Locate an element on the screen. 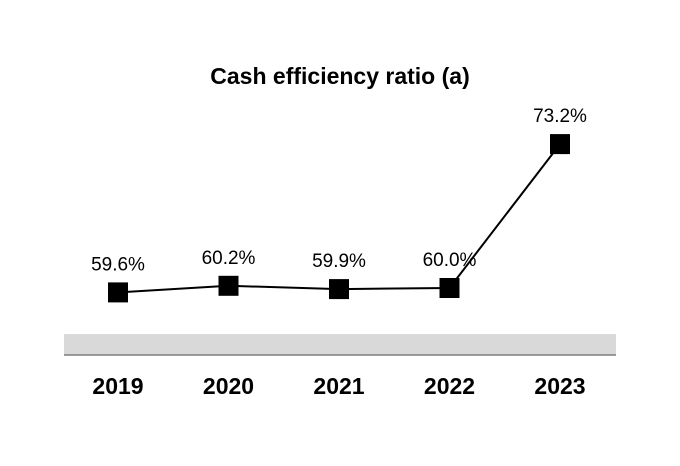  x-tick-label: 2023 is located at coordinates (559, 386).